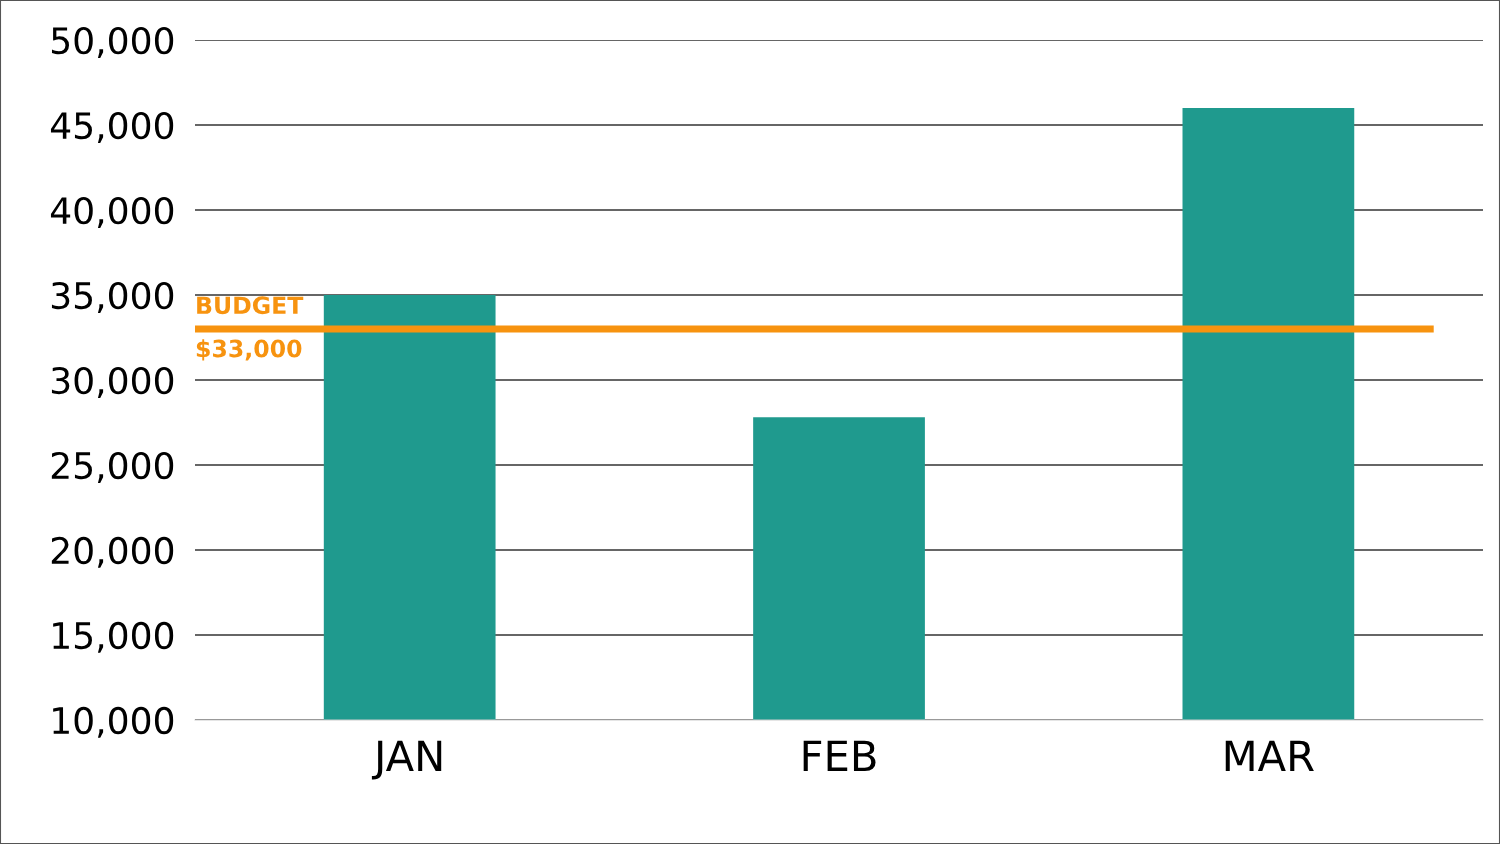  Describe the element at coordinates (839, 756) in the screenshot. I see `x-tick-label: FEB` at that location.